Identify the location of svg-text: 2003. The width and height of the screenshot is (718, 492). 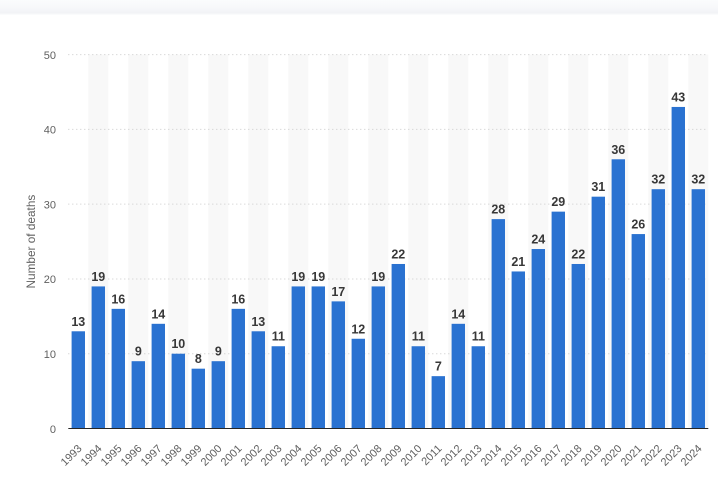
(272, 456).